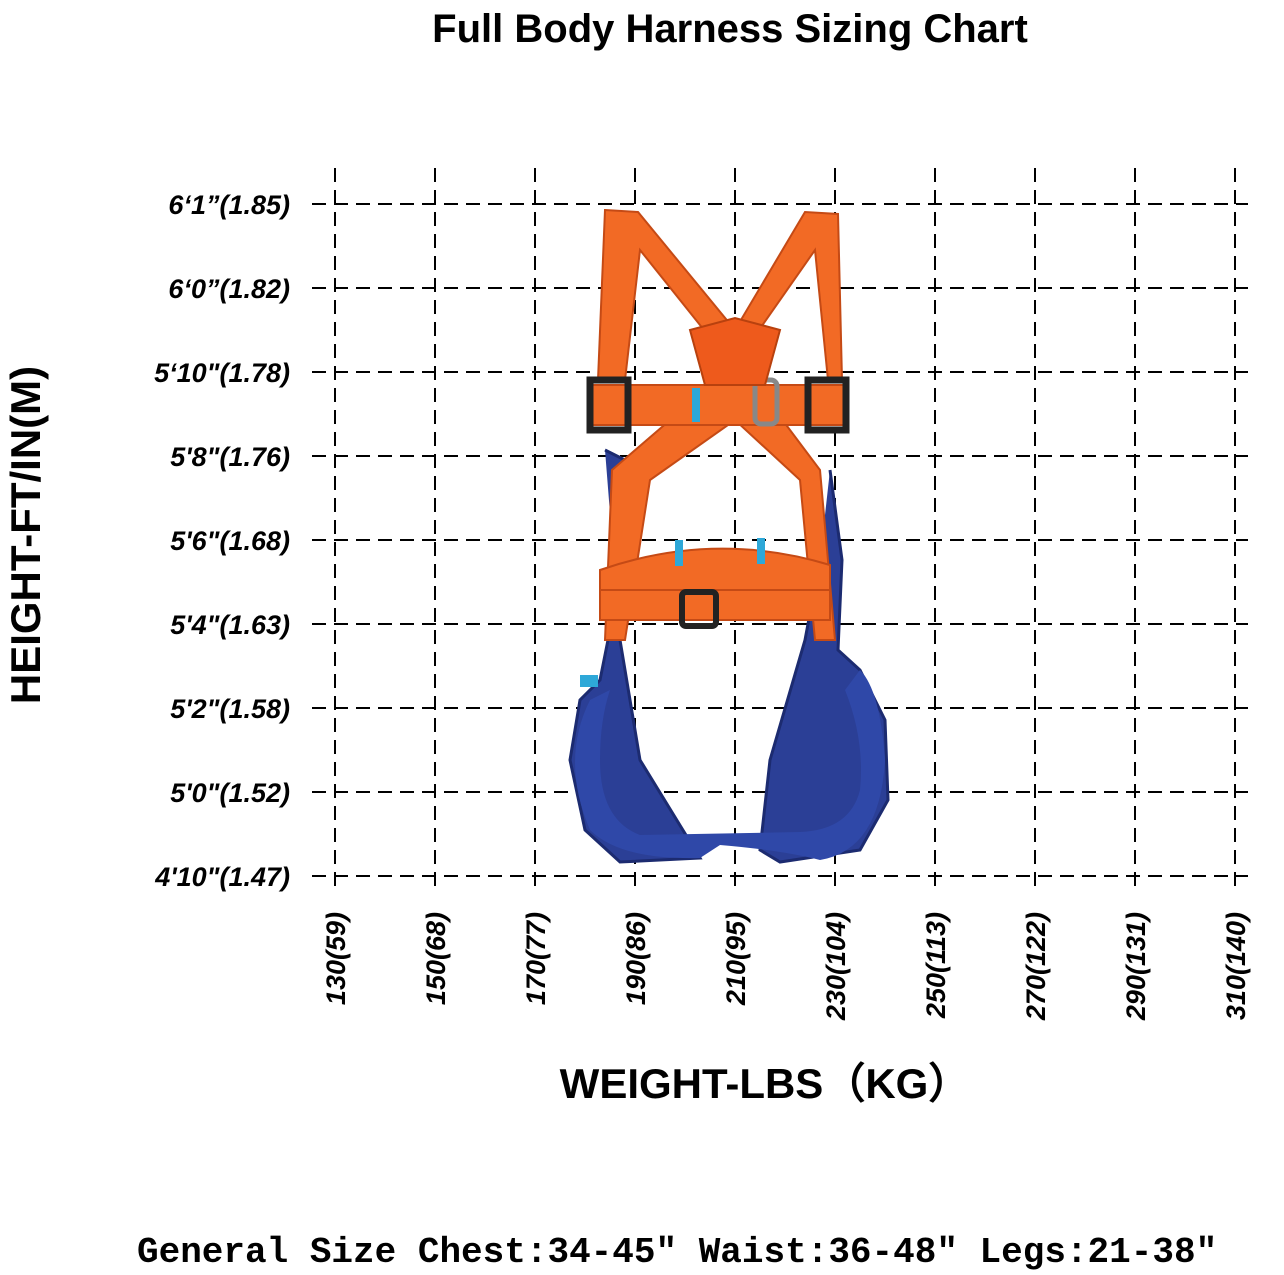 The width and height of the screenshot is (1284, 1275). Describe the element at coordinates (230, 457) in the screenshot. I see `y-tick-label: 5'8"(1.76)` at that location.